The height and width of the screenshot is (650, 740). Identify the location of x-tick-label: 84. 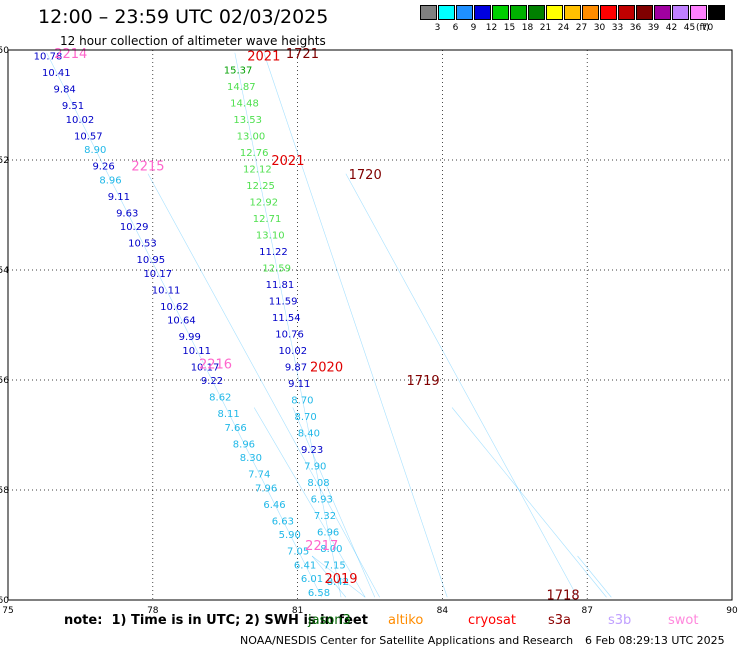
(443, 611).